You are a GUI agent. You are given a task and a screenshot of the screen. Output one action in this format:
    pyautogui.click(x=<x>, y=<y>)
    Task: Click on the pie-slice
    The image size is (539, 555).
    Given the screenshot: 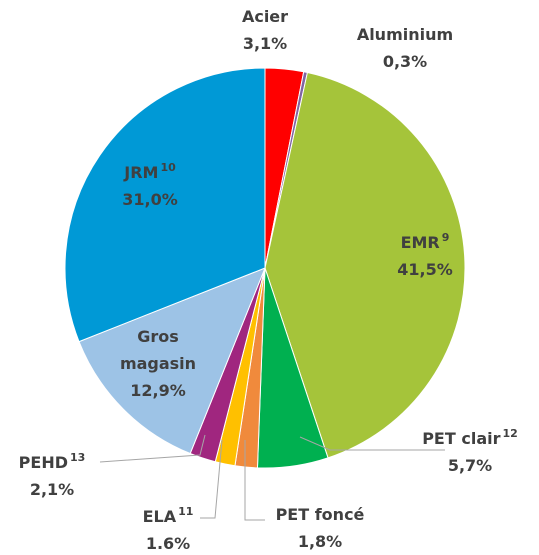 What is the action you would take?
    pyautogui.click(x=172, y=361)
    